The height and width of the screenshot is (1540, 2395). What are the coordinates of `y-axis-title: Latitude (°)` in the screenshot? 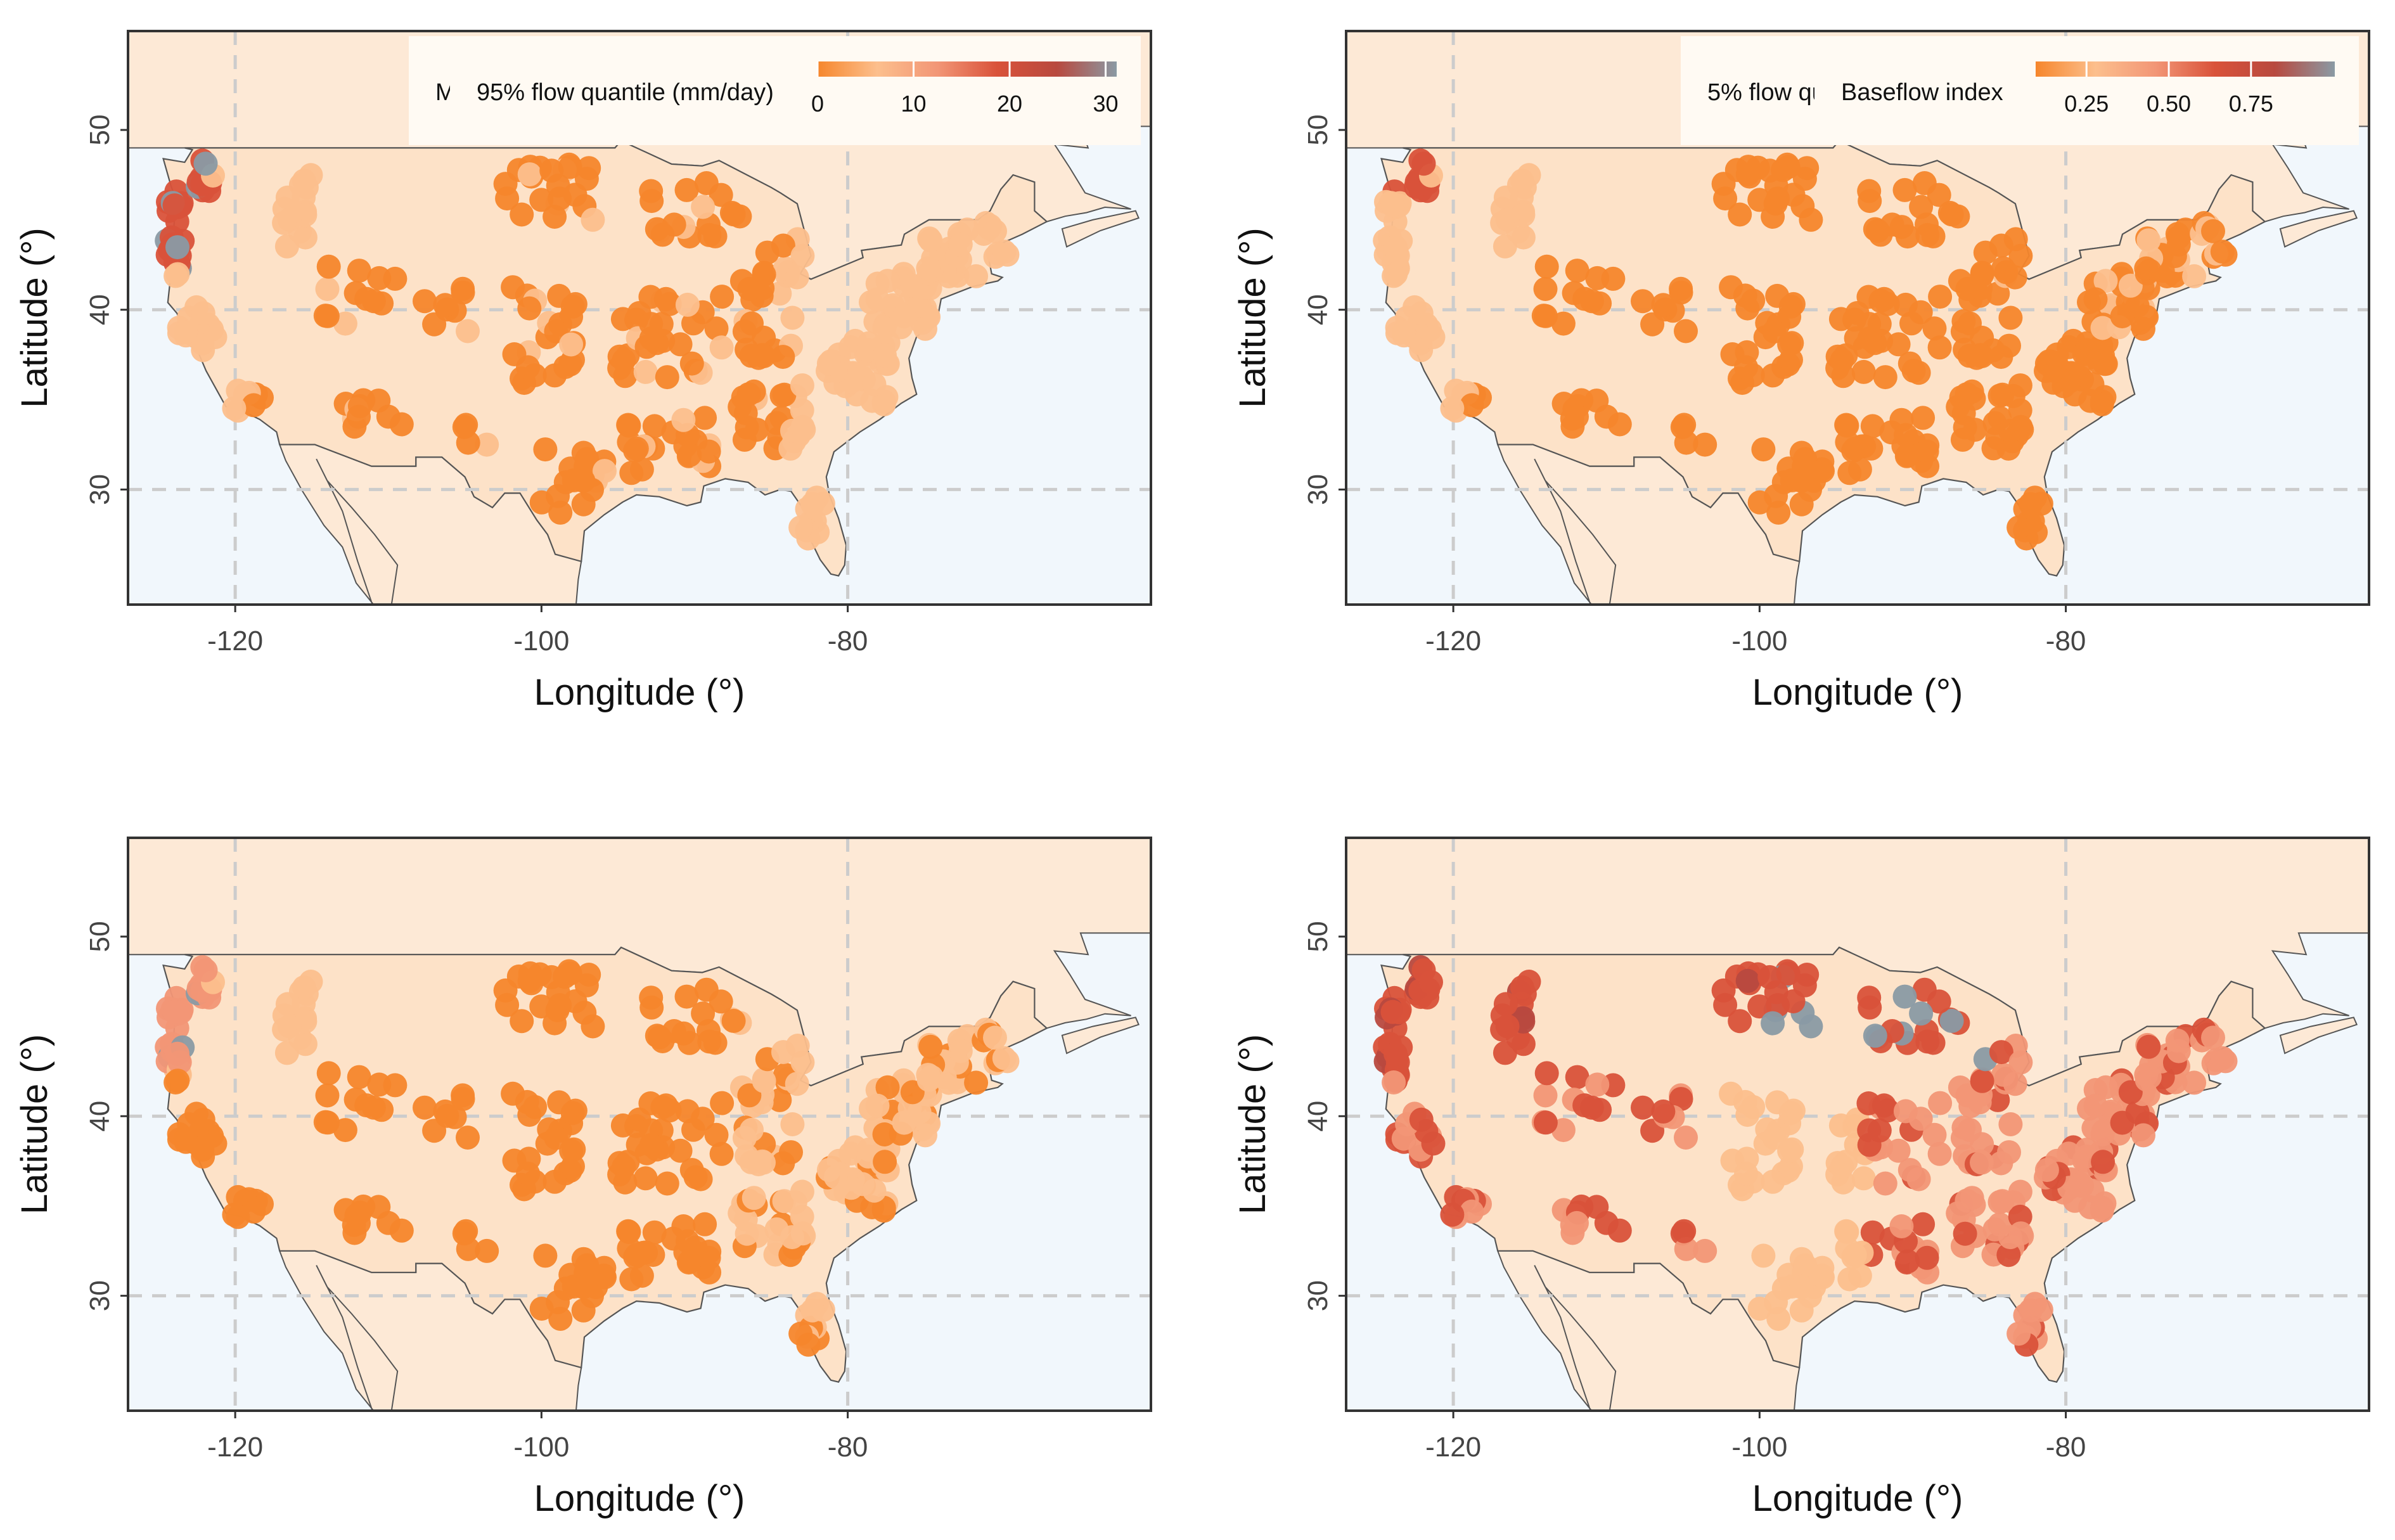 It's located at (34, 1124).